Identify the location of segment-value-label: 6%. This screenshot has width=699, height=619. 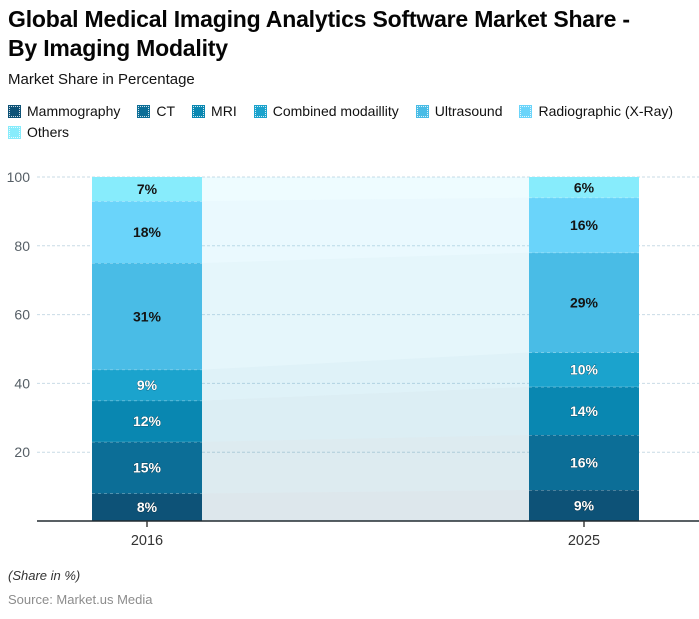
(584, 187).